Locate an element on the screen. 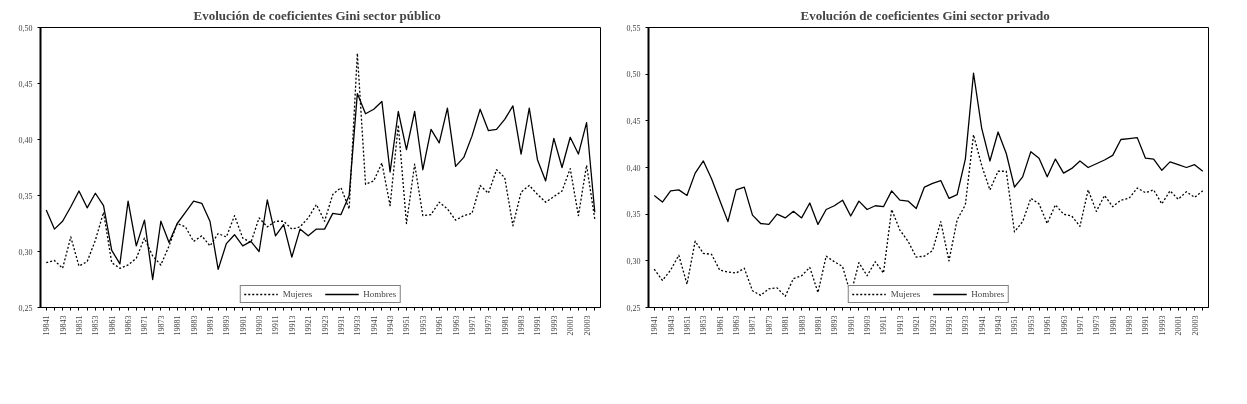  y-tick-label: 0,55 is located at coordinates (633, 28).